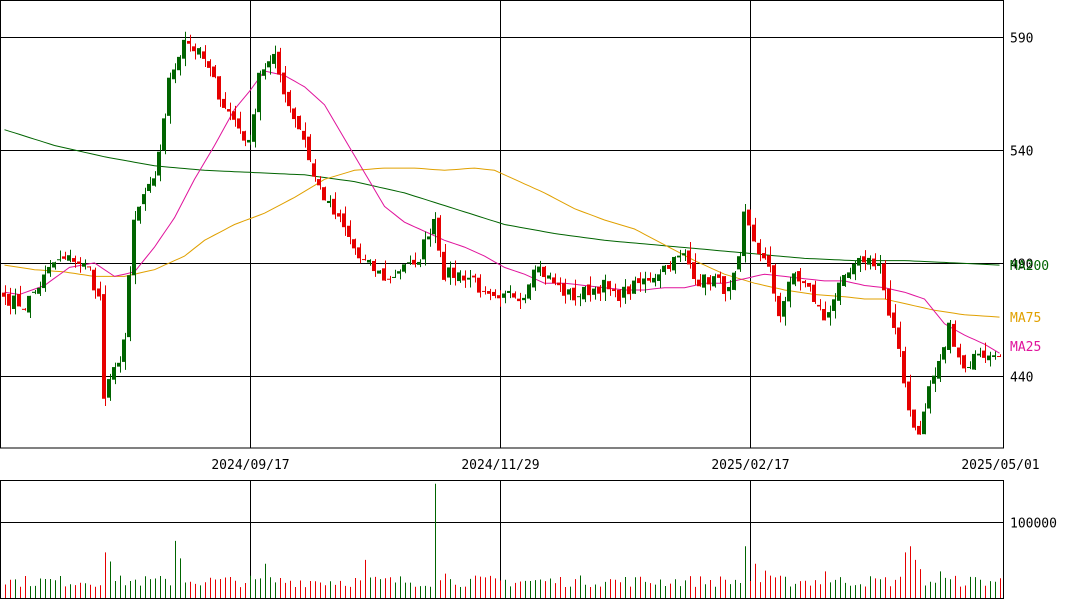  Describe the element at coordinates (1021, 152) in the screenshot. I see `price-tick-label: 540` at that location.